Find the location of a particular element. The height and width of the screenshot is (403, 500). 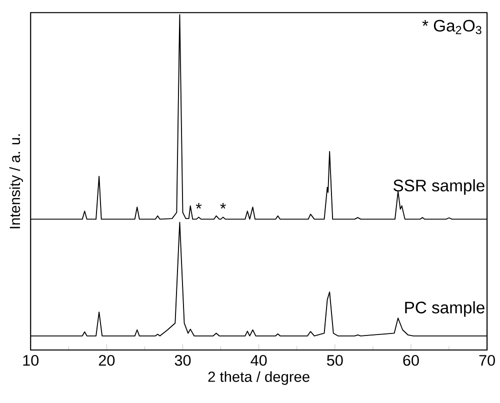

x-tick-label: 40 is located at coordinates (258, 360).